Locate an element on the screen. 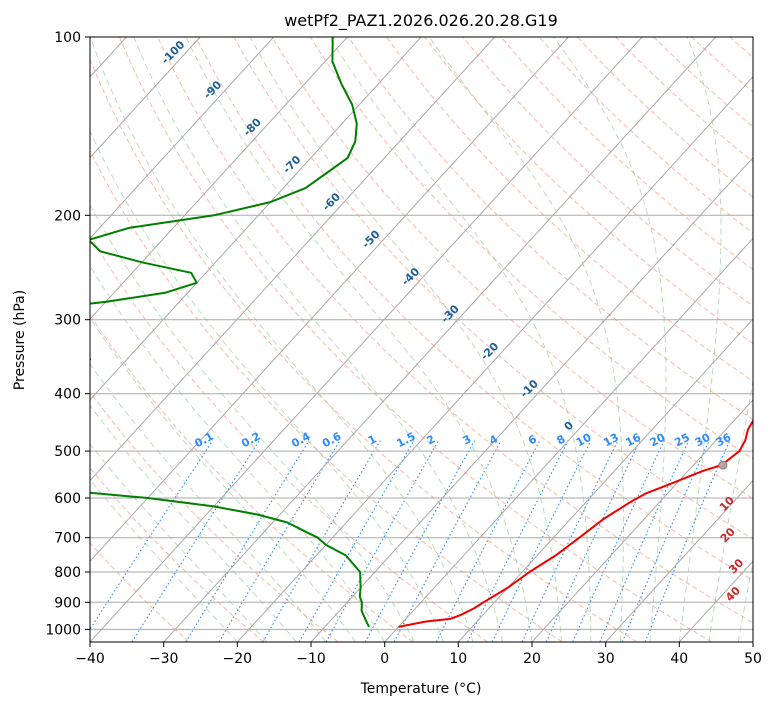  y-tick-label: 600 is located at coordinates (67, 499).